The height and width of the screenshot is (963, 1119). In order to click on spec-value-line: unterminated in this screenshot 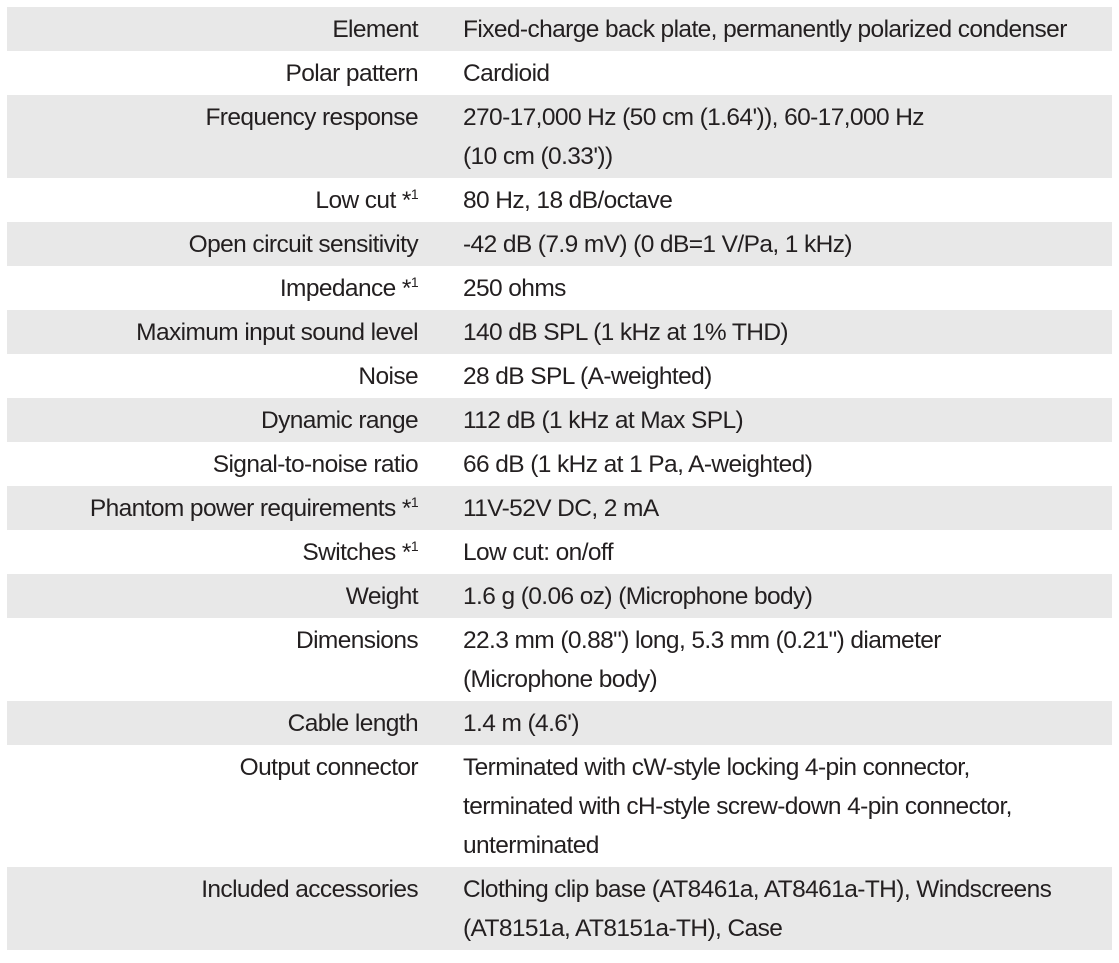, I will do `click(531, 845)`.